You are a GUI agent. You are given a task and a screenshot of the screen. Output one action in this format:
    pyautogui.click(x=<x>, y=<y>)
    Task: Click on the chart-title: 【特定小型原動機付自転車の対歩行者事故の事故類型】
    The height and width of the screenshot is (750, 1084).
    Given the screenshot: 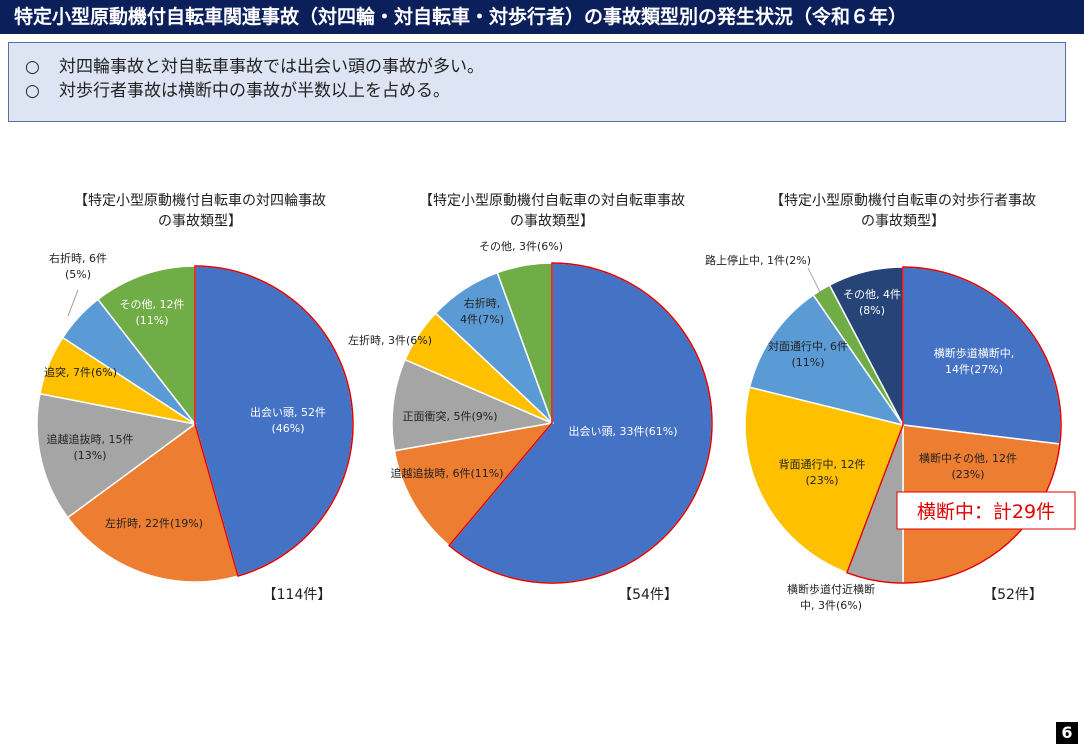 What is the action you would take?
    pyautogui.click(x=903, y=210)
    